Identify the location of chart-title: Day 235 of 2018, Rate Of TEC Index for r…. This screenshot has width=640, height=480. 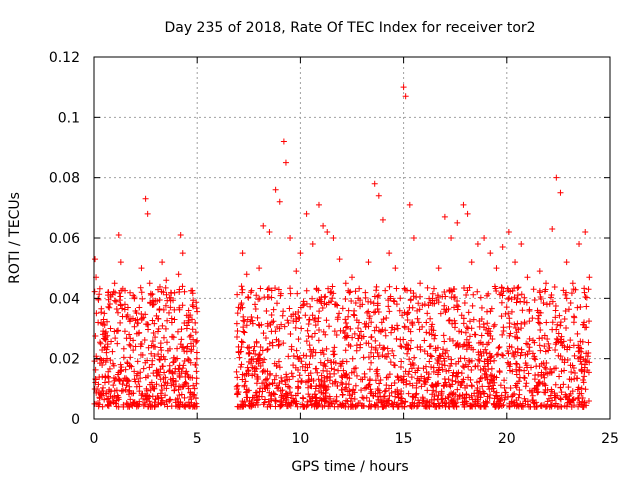
(349, 28).